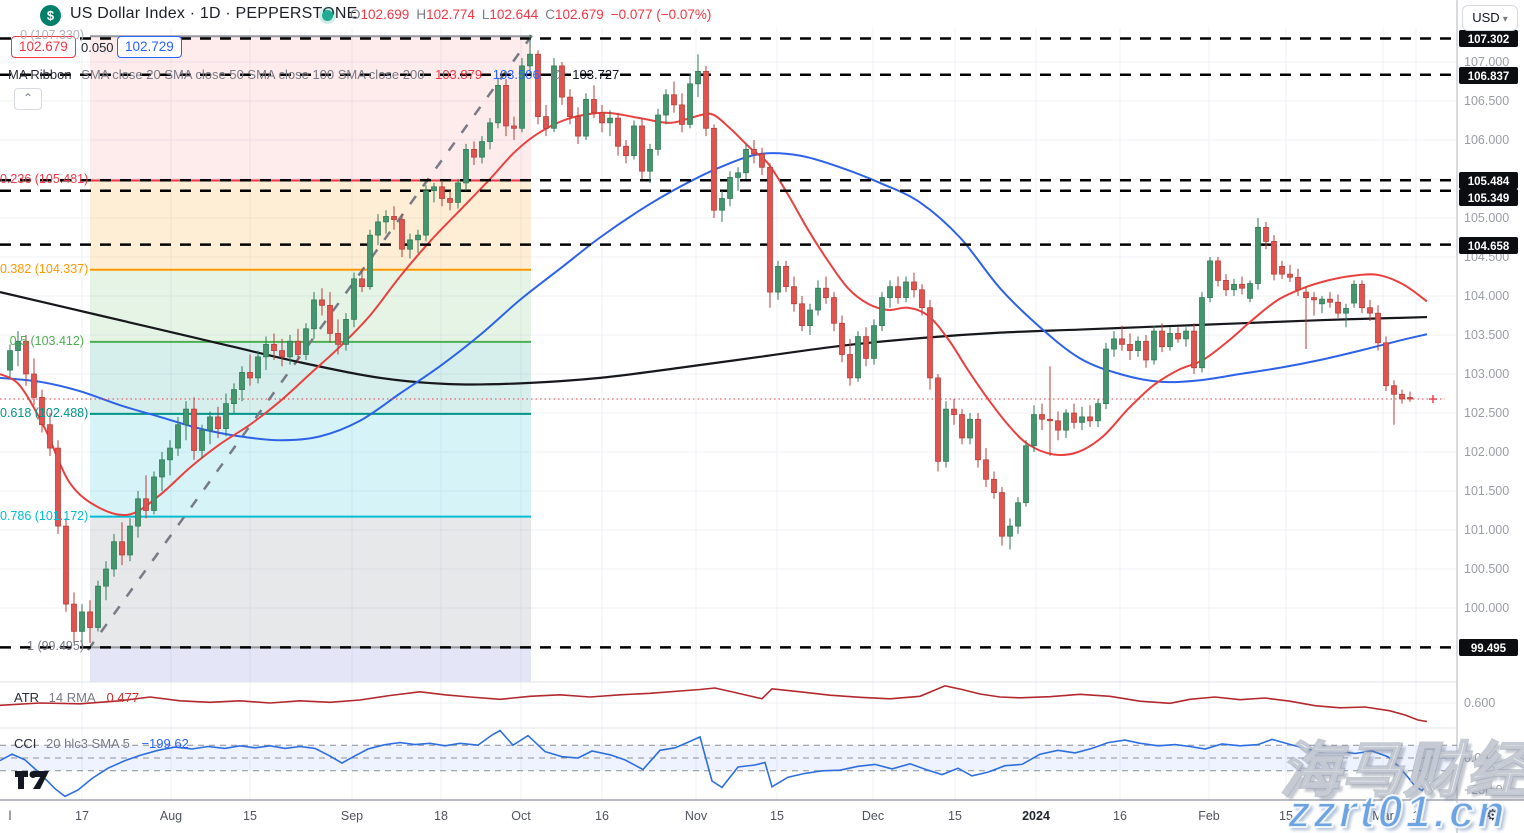  I want to click on svg-text: 2024, so click(1036, 816).